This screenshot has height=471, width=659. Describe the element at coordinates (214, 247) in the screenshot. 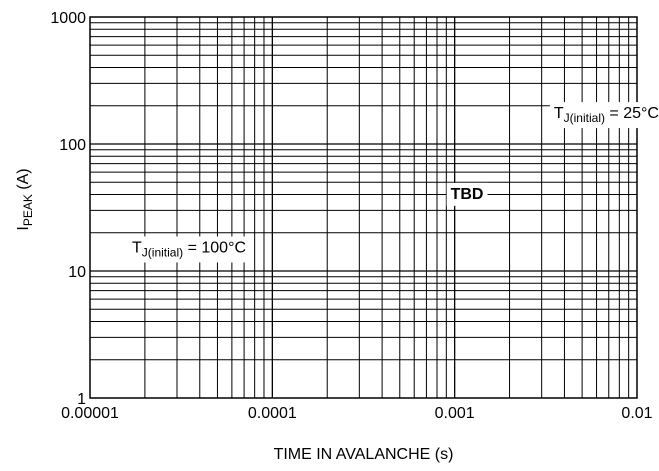

I see `annotation-suffix: = 100°C` at that location.